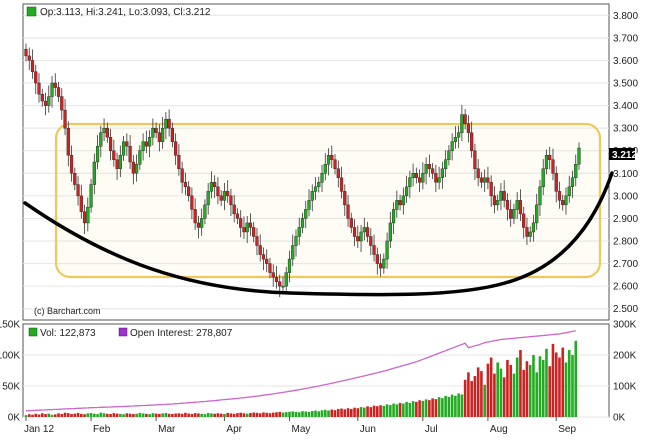 The image size is (645, 446). Describe the element at coordinates (624, 155) in the screenshot. I see `last-price-label: 3.212` at that location.